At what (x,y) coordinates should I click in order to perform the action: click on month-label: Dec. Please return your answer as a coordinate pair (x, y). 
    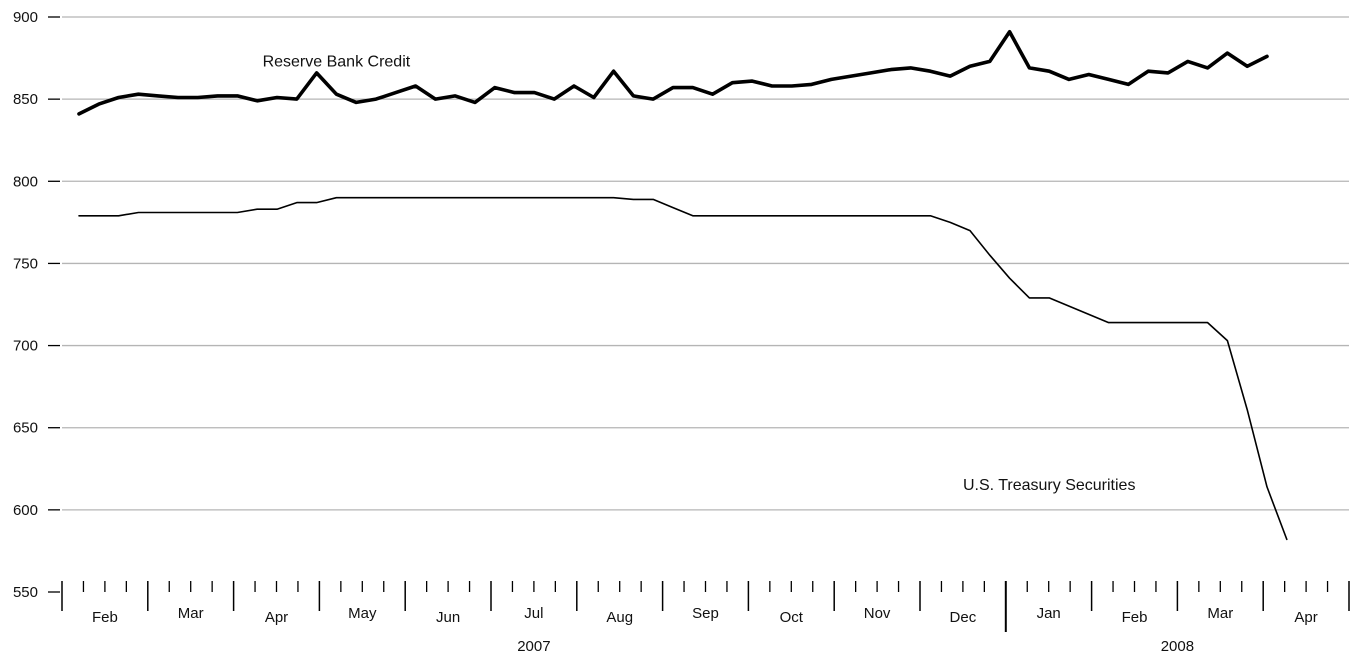
    Looking at the image, I should click on (963, 617).